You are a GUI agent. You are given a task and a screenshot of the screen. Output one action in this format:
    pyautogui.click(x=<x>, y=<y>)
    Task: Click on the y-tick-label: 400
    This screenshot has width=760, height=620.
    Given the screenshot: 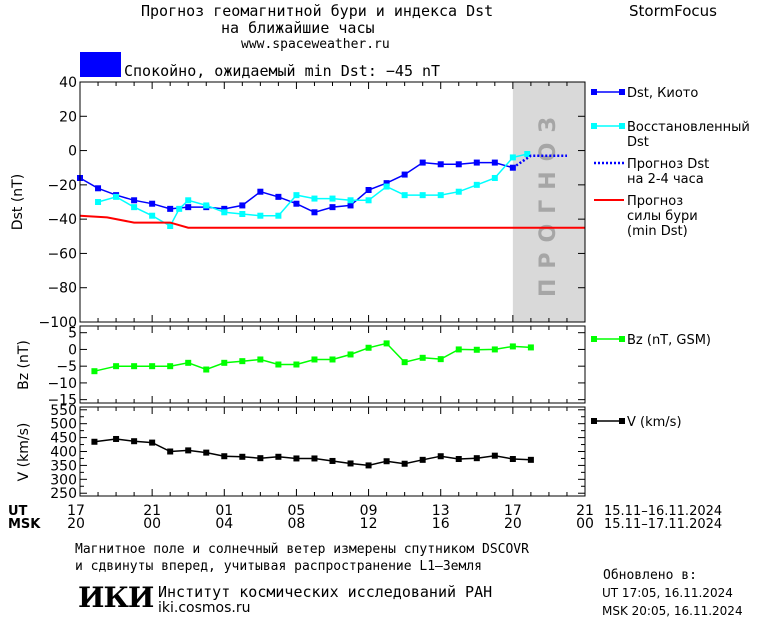 What is the action you would take?
    pyautogui.click(x=63, y=453)
    